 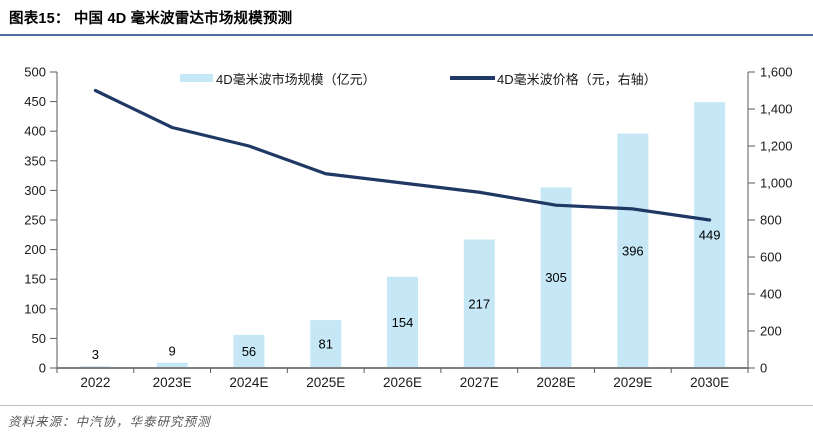 What do you see at coordinates (771, 257) in the screenshot?
I see `right-axis-label: 600` at bounding box center [771, 257].